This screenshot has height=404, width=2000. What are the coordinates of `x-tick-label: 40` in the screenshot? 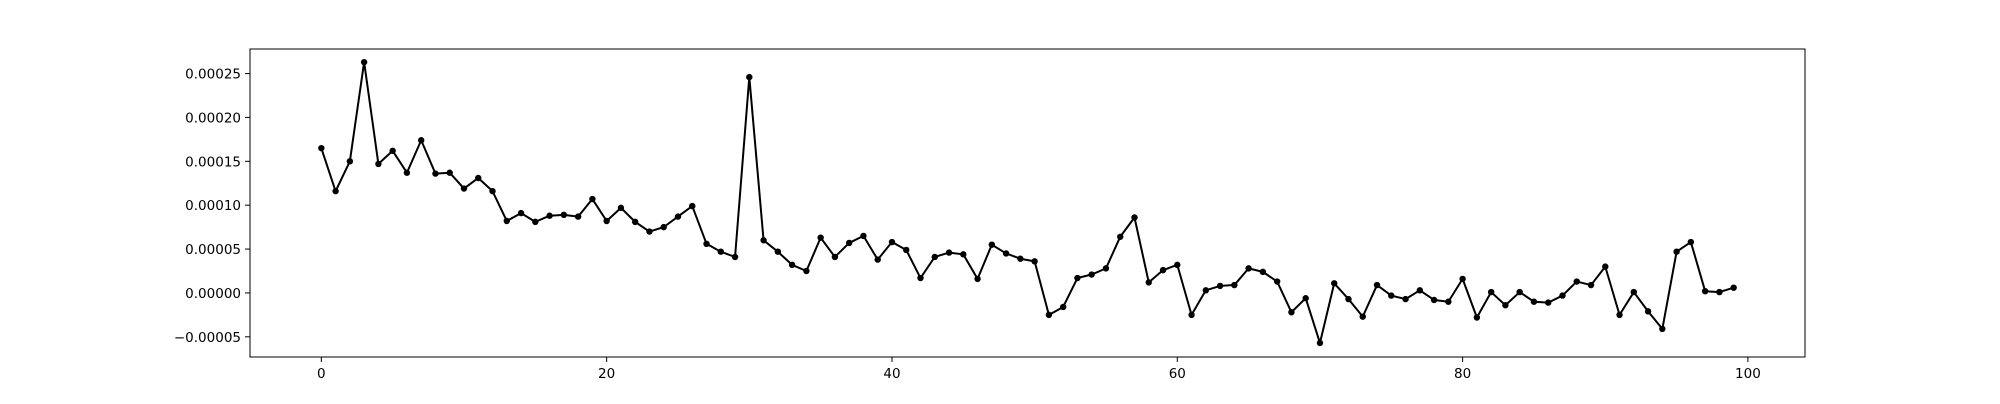 It's located at (891, 374).